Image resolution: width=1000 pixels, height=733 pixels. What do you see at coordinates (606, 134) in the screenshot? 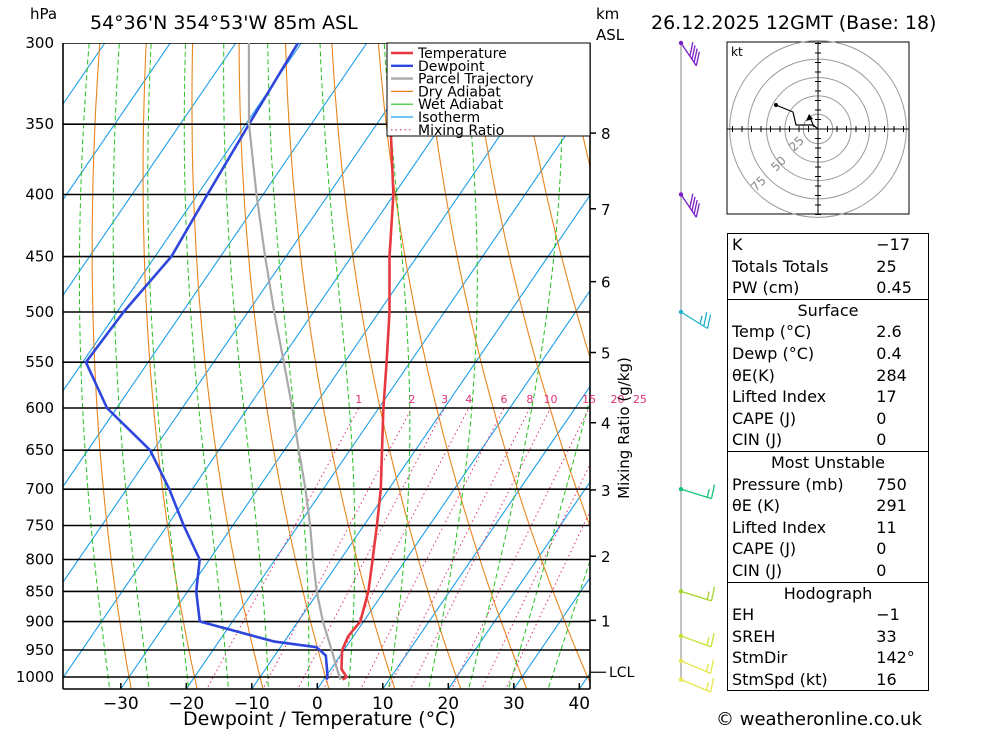
I see `height-tick-label: 8` at bounding box center [606, 134].